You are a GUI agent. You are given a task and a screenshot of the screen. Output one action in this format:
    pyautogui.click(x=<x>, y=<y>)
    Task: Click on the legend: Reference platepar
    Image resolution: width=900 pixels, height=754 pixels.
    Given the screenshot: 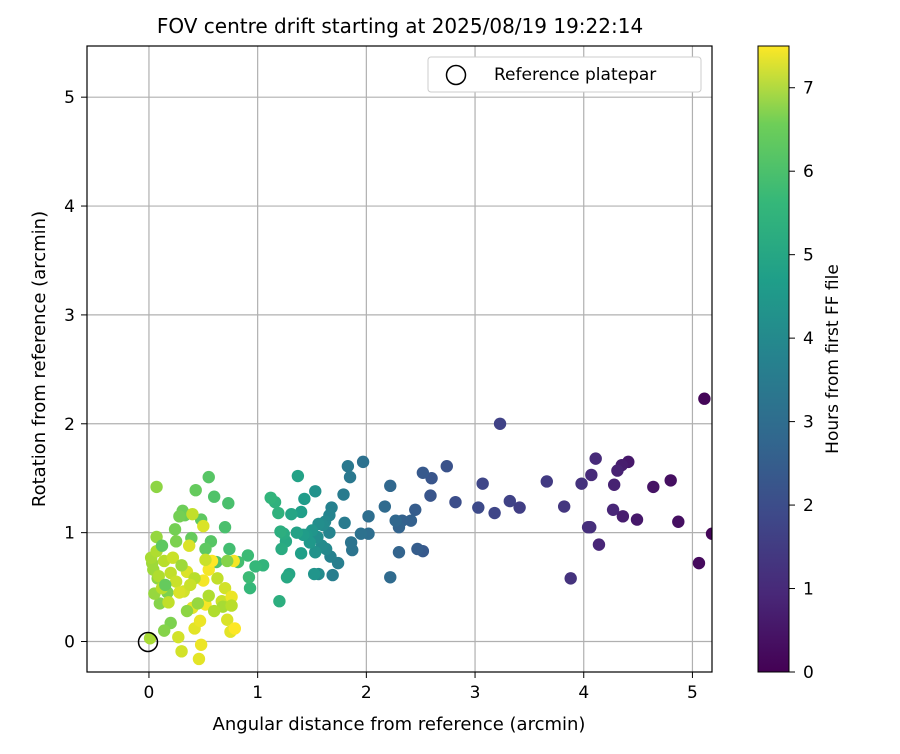 What is the action you would take?
    pyautogui.click(x=564, y=74)
    